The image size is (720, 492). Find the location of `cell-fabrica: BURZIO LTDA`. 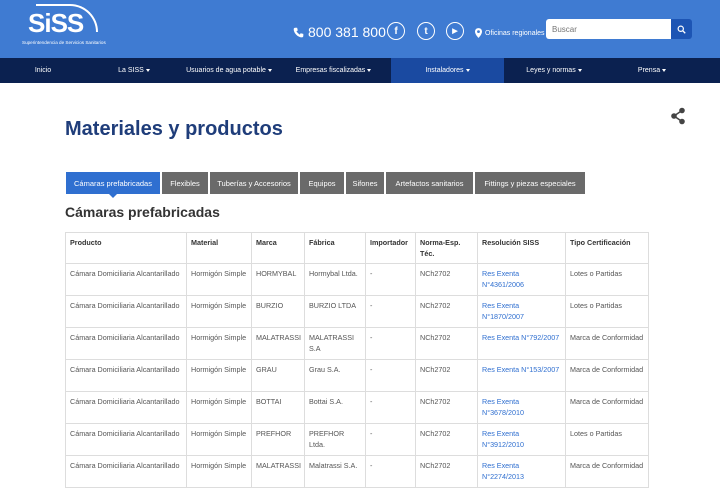

cell-fabrica: BURZIO LTDA is located at coordinates (335, 311).